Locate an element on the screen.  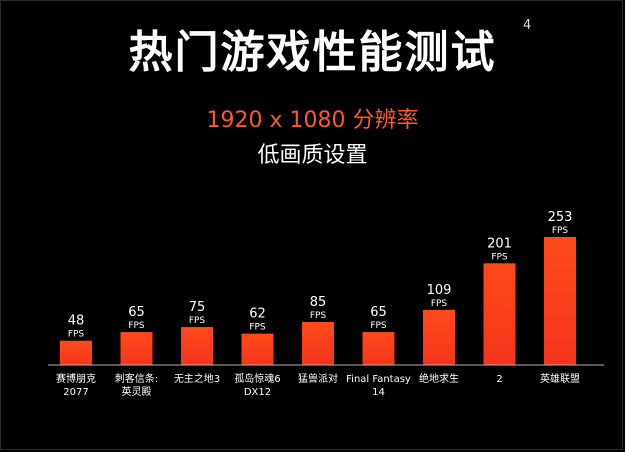
category-label-1-line-1: 英灵殿 is located at coordinates (137, 391).